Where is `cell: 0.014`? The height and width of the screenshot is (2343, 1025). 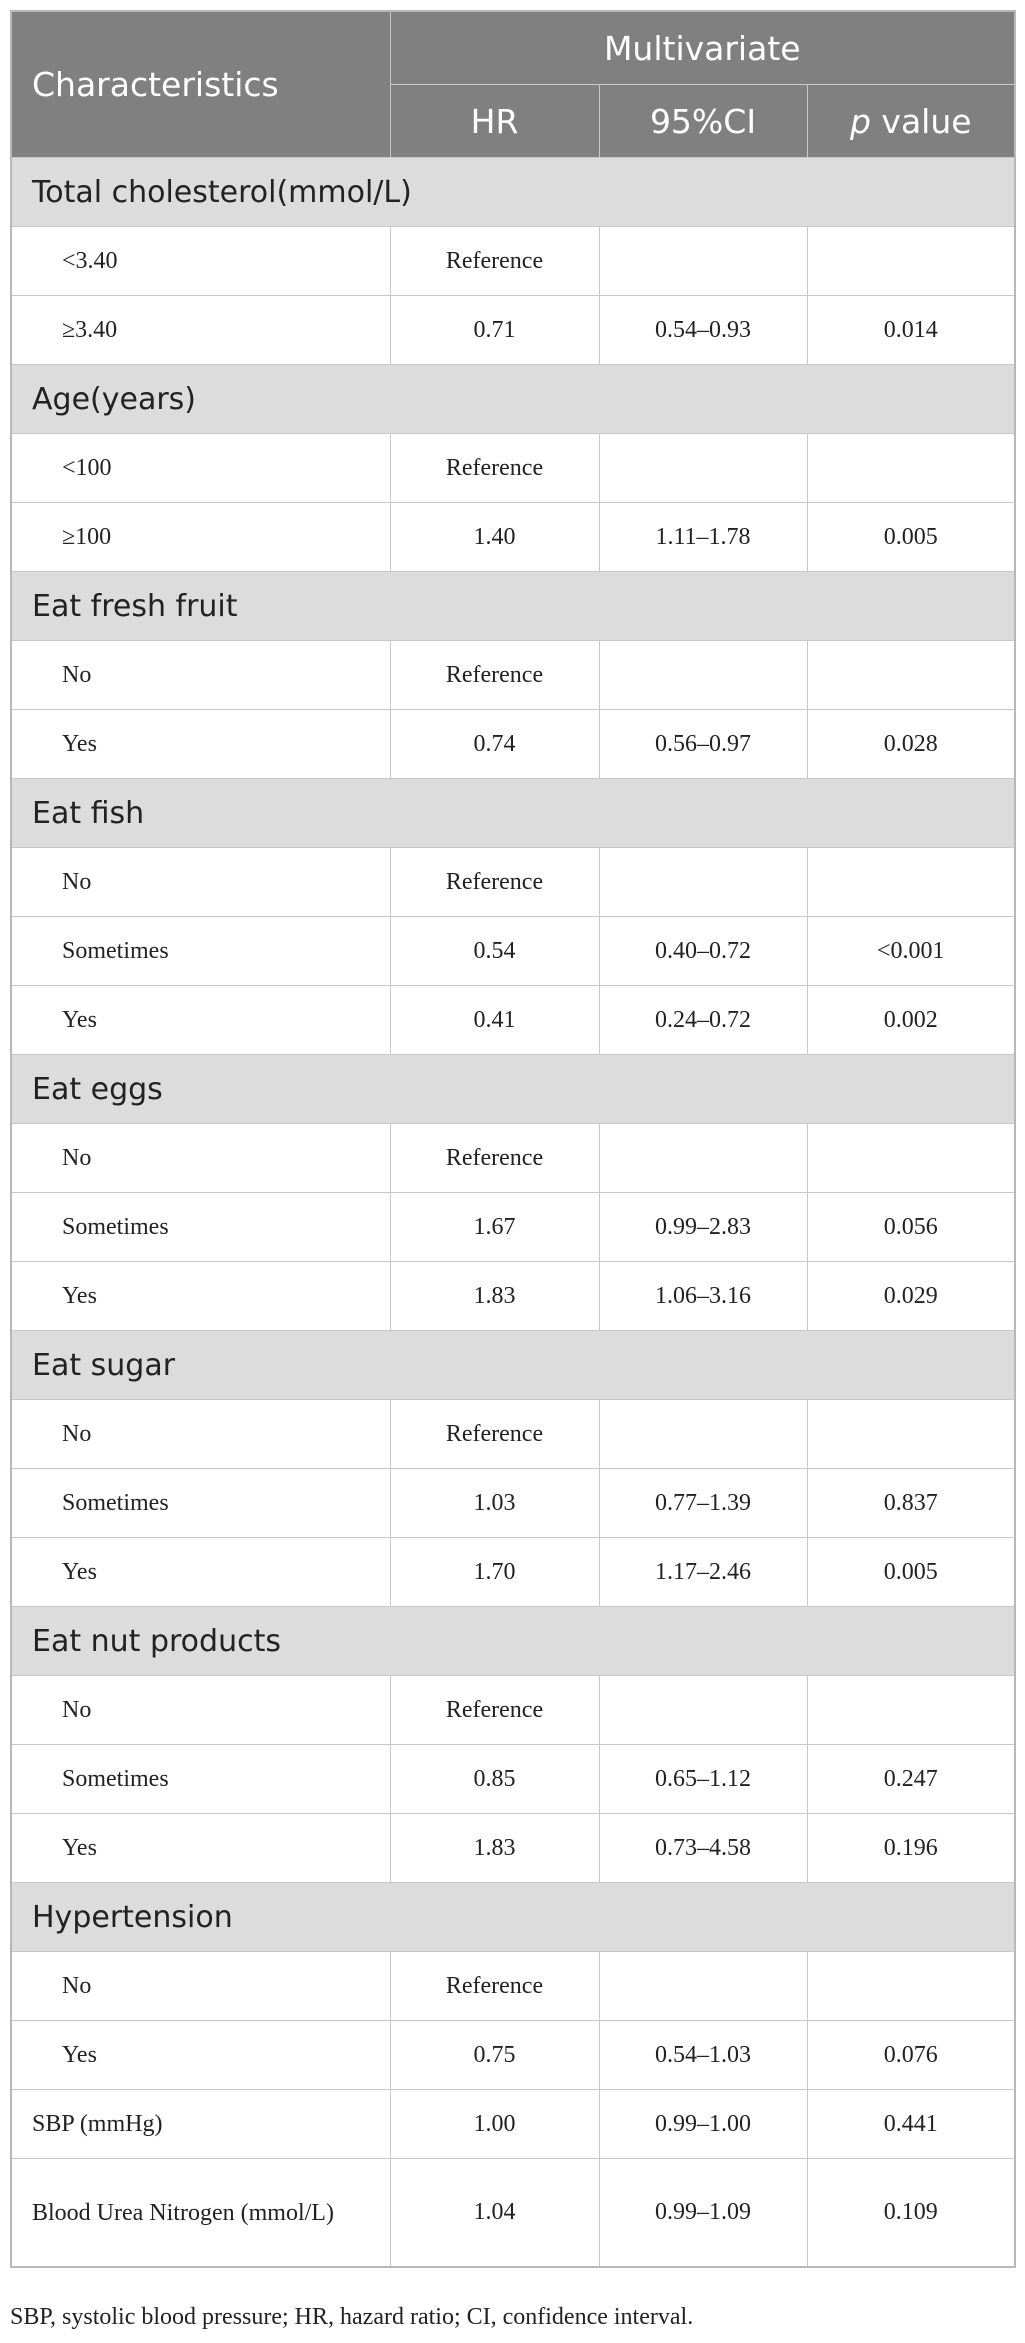
cell: 0.014 is located at coordinates (911, 330).